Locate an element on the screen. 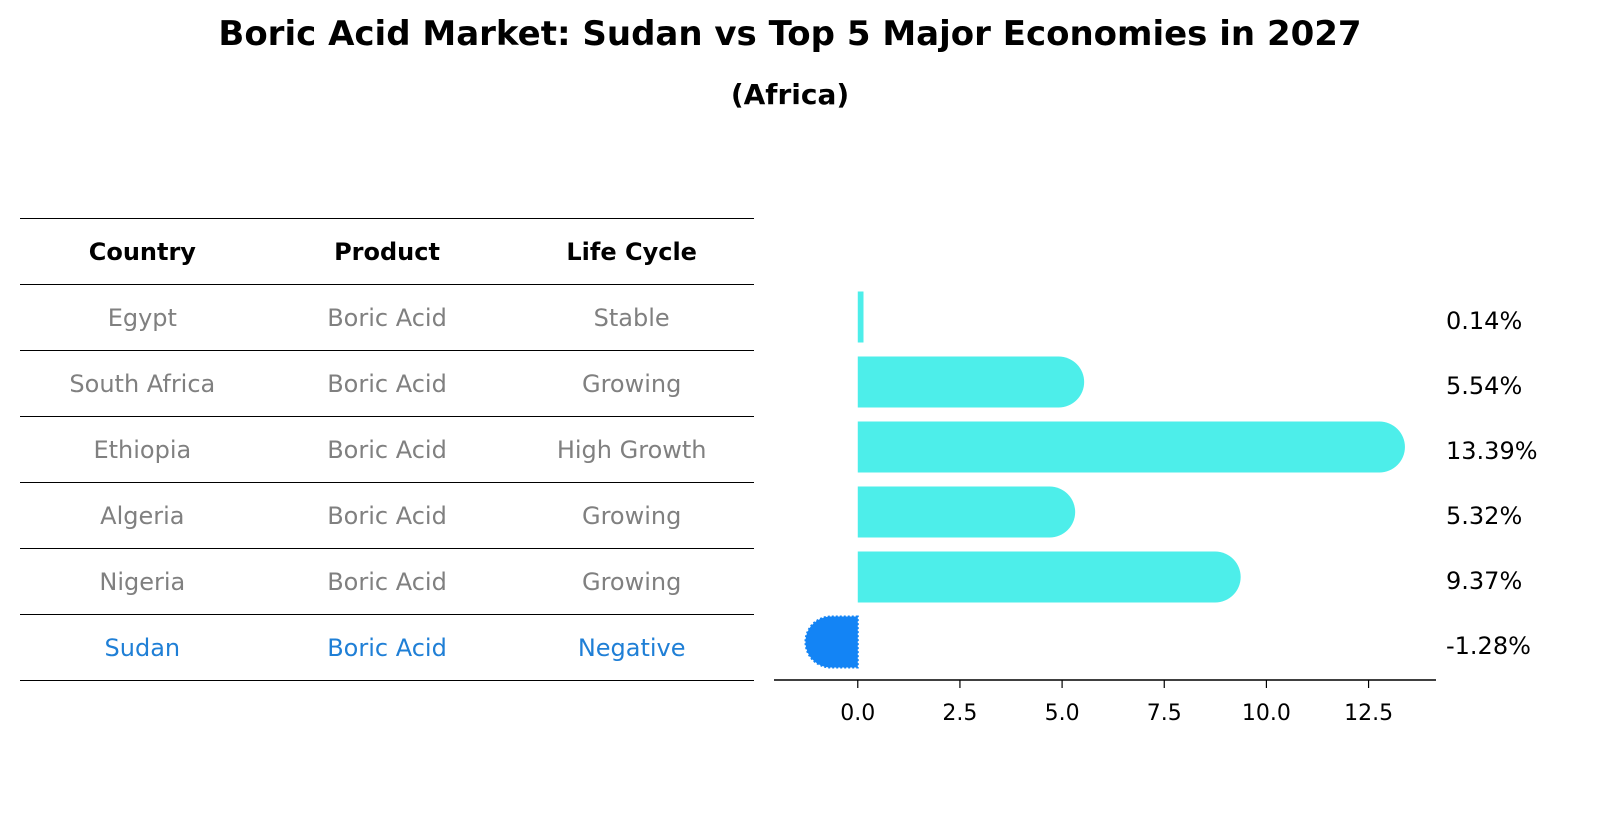 The height and width of the screenshot is (823, 1604). bar-value-label: 0.14% is located at coordinates (1484, 321).